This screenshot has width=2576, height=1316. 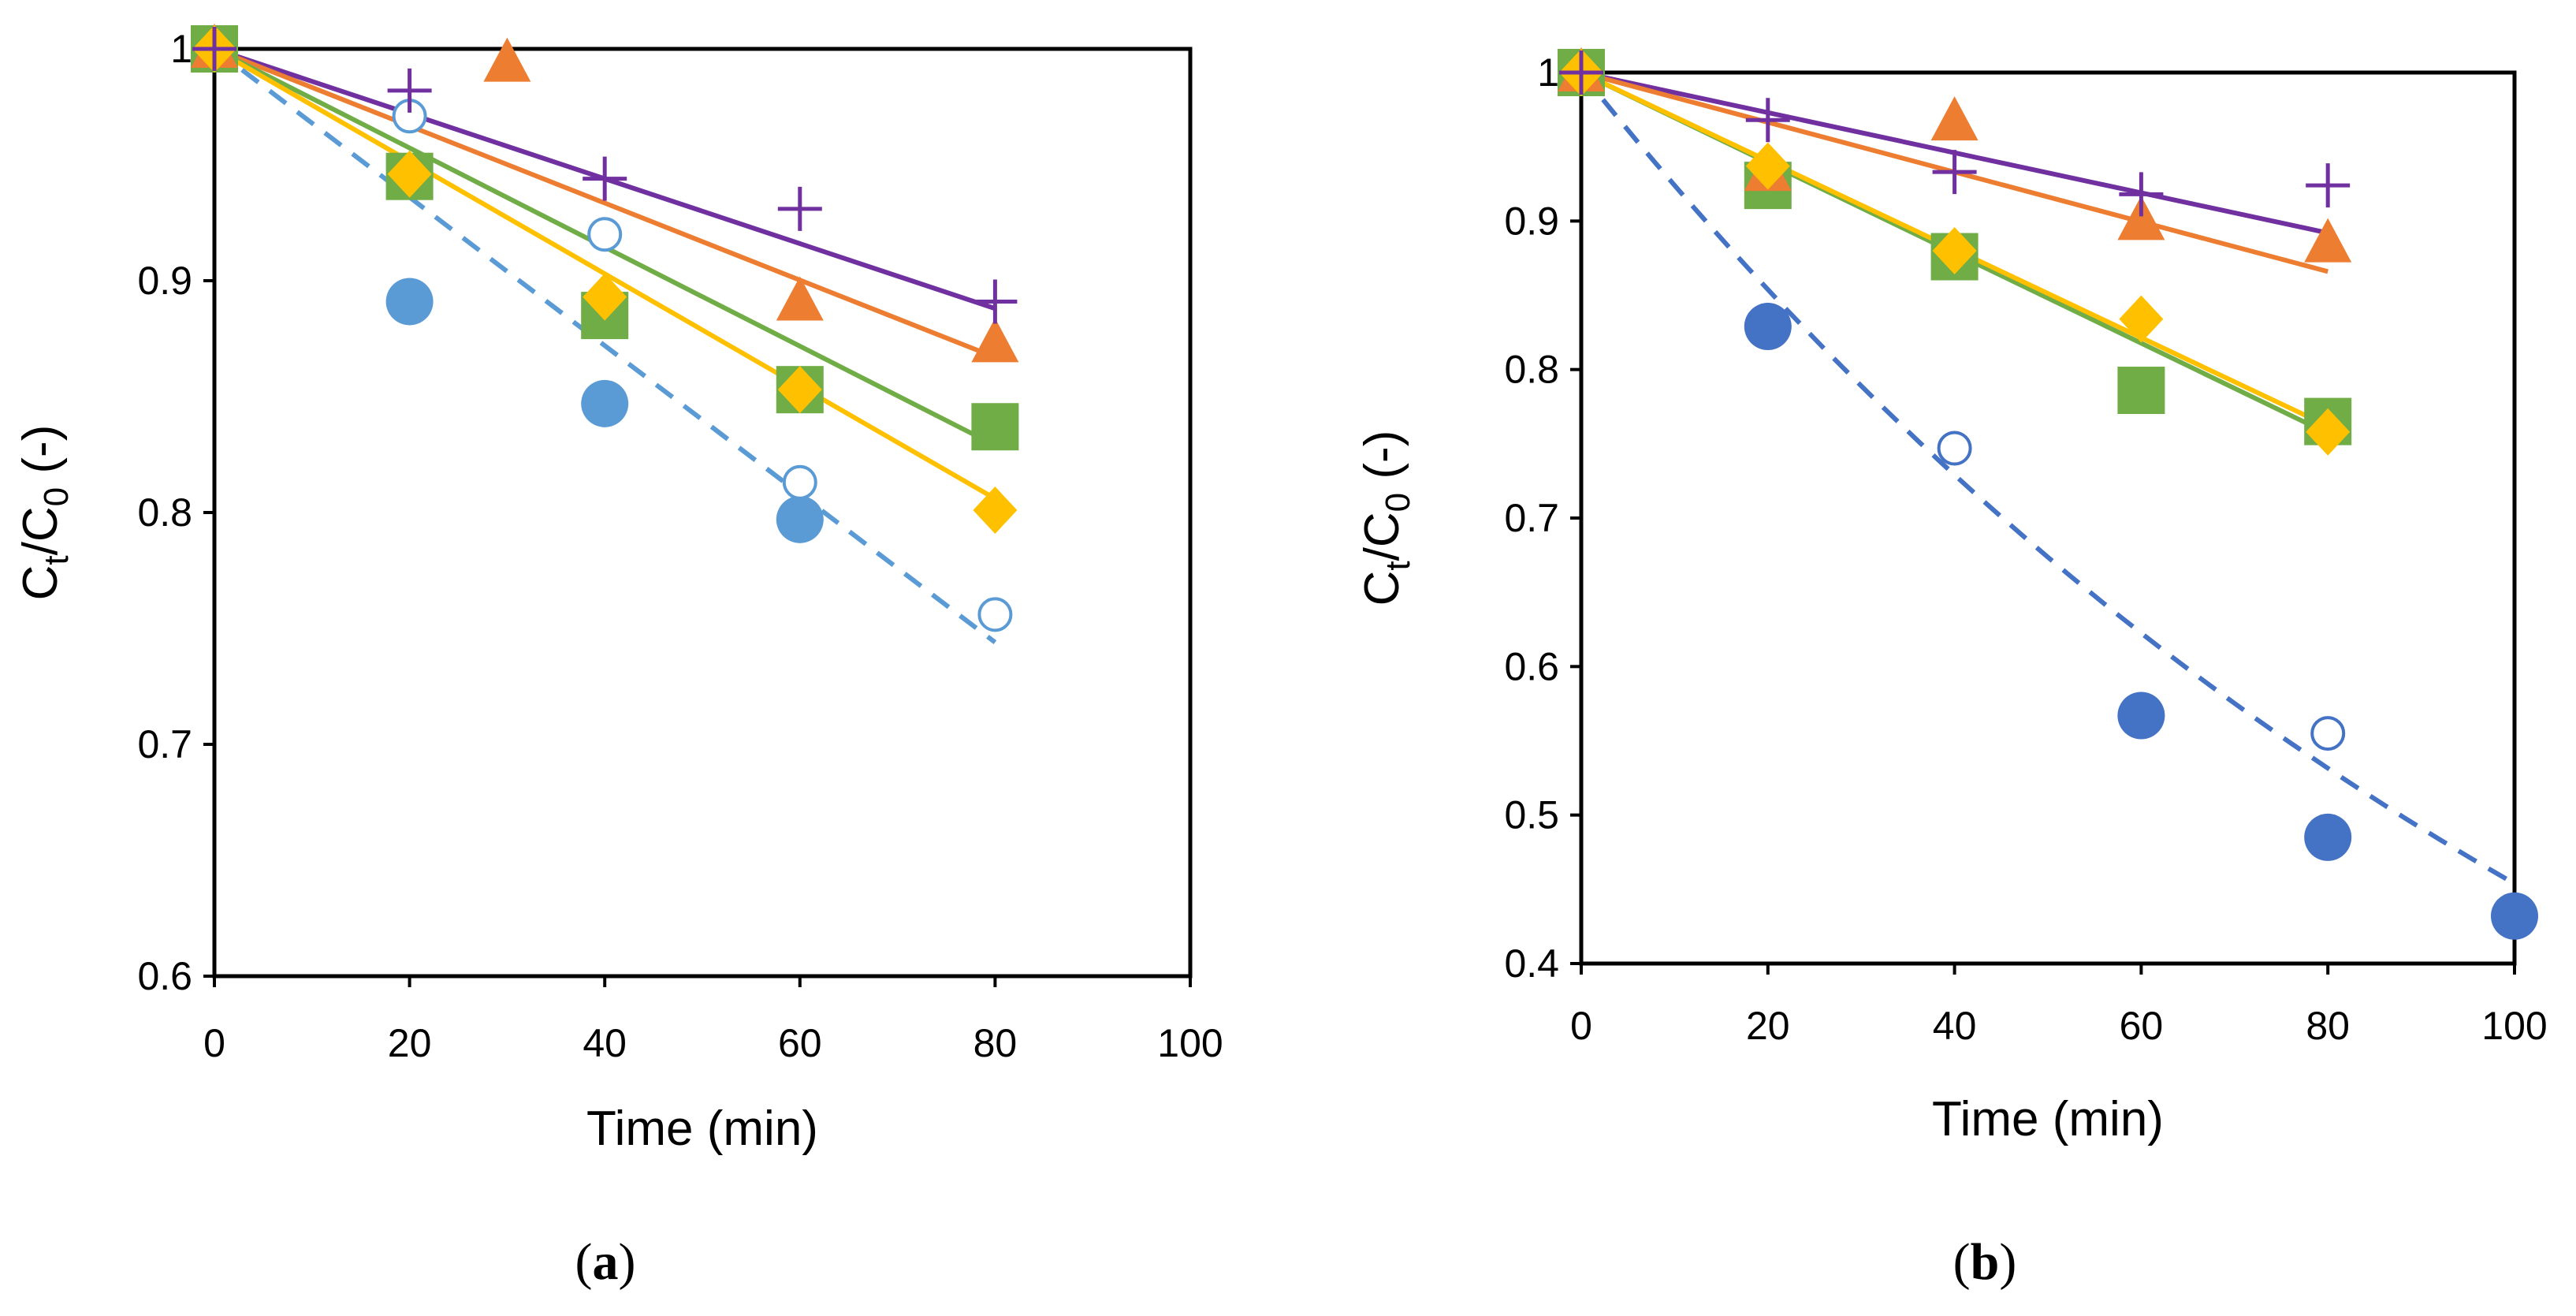 I want to click on fit-line-triangle, so click(x=604, y=203).